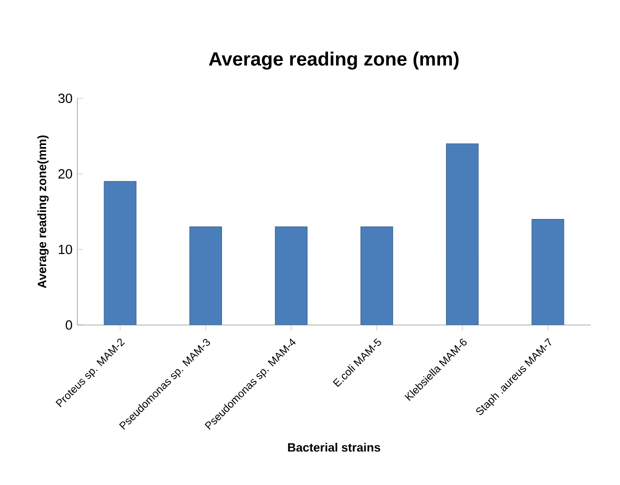 The width and height of the screenshot is (620, 485). Describe the element at coordinates (65, 249) in the screenshot. I see `y-tick-label: 10` at that location.